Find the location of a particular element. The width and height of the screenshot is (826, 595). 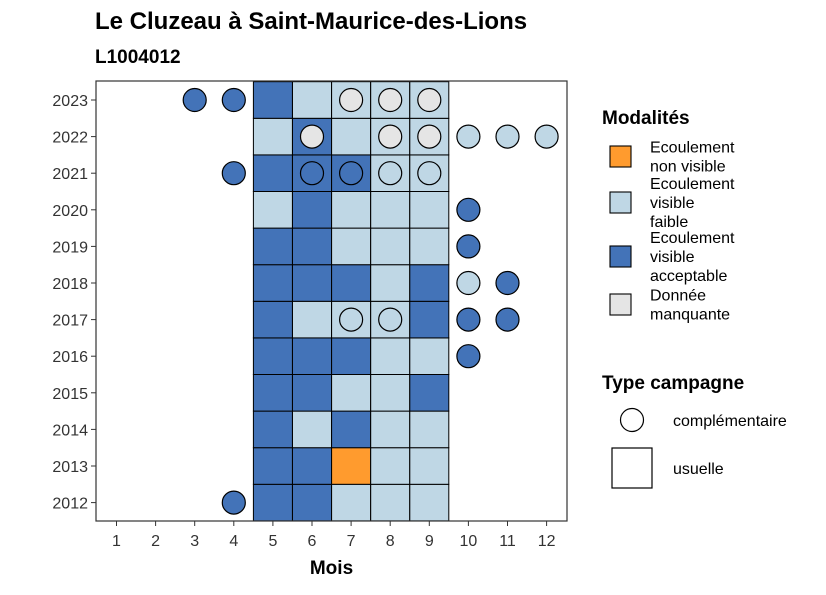

x-tick-label-1: 1 is located at coordinates (116, 541).